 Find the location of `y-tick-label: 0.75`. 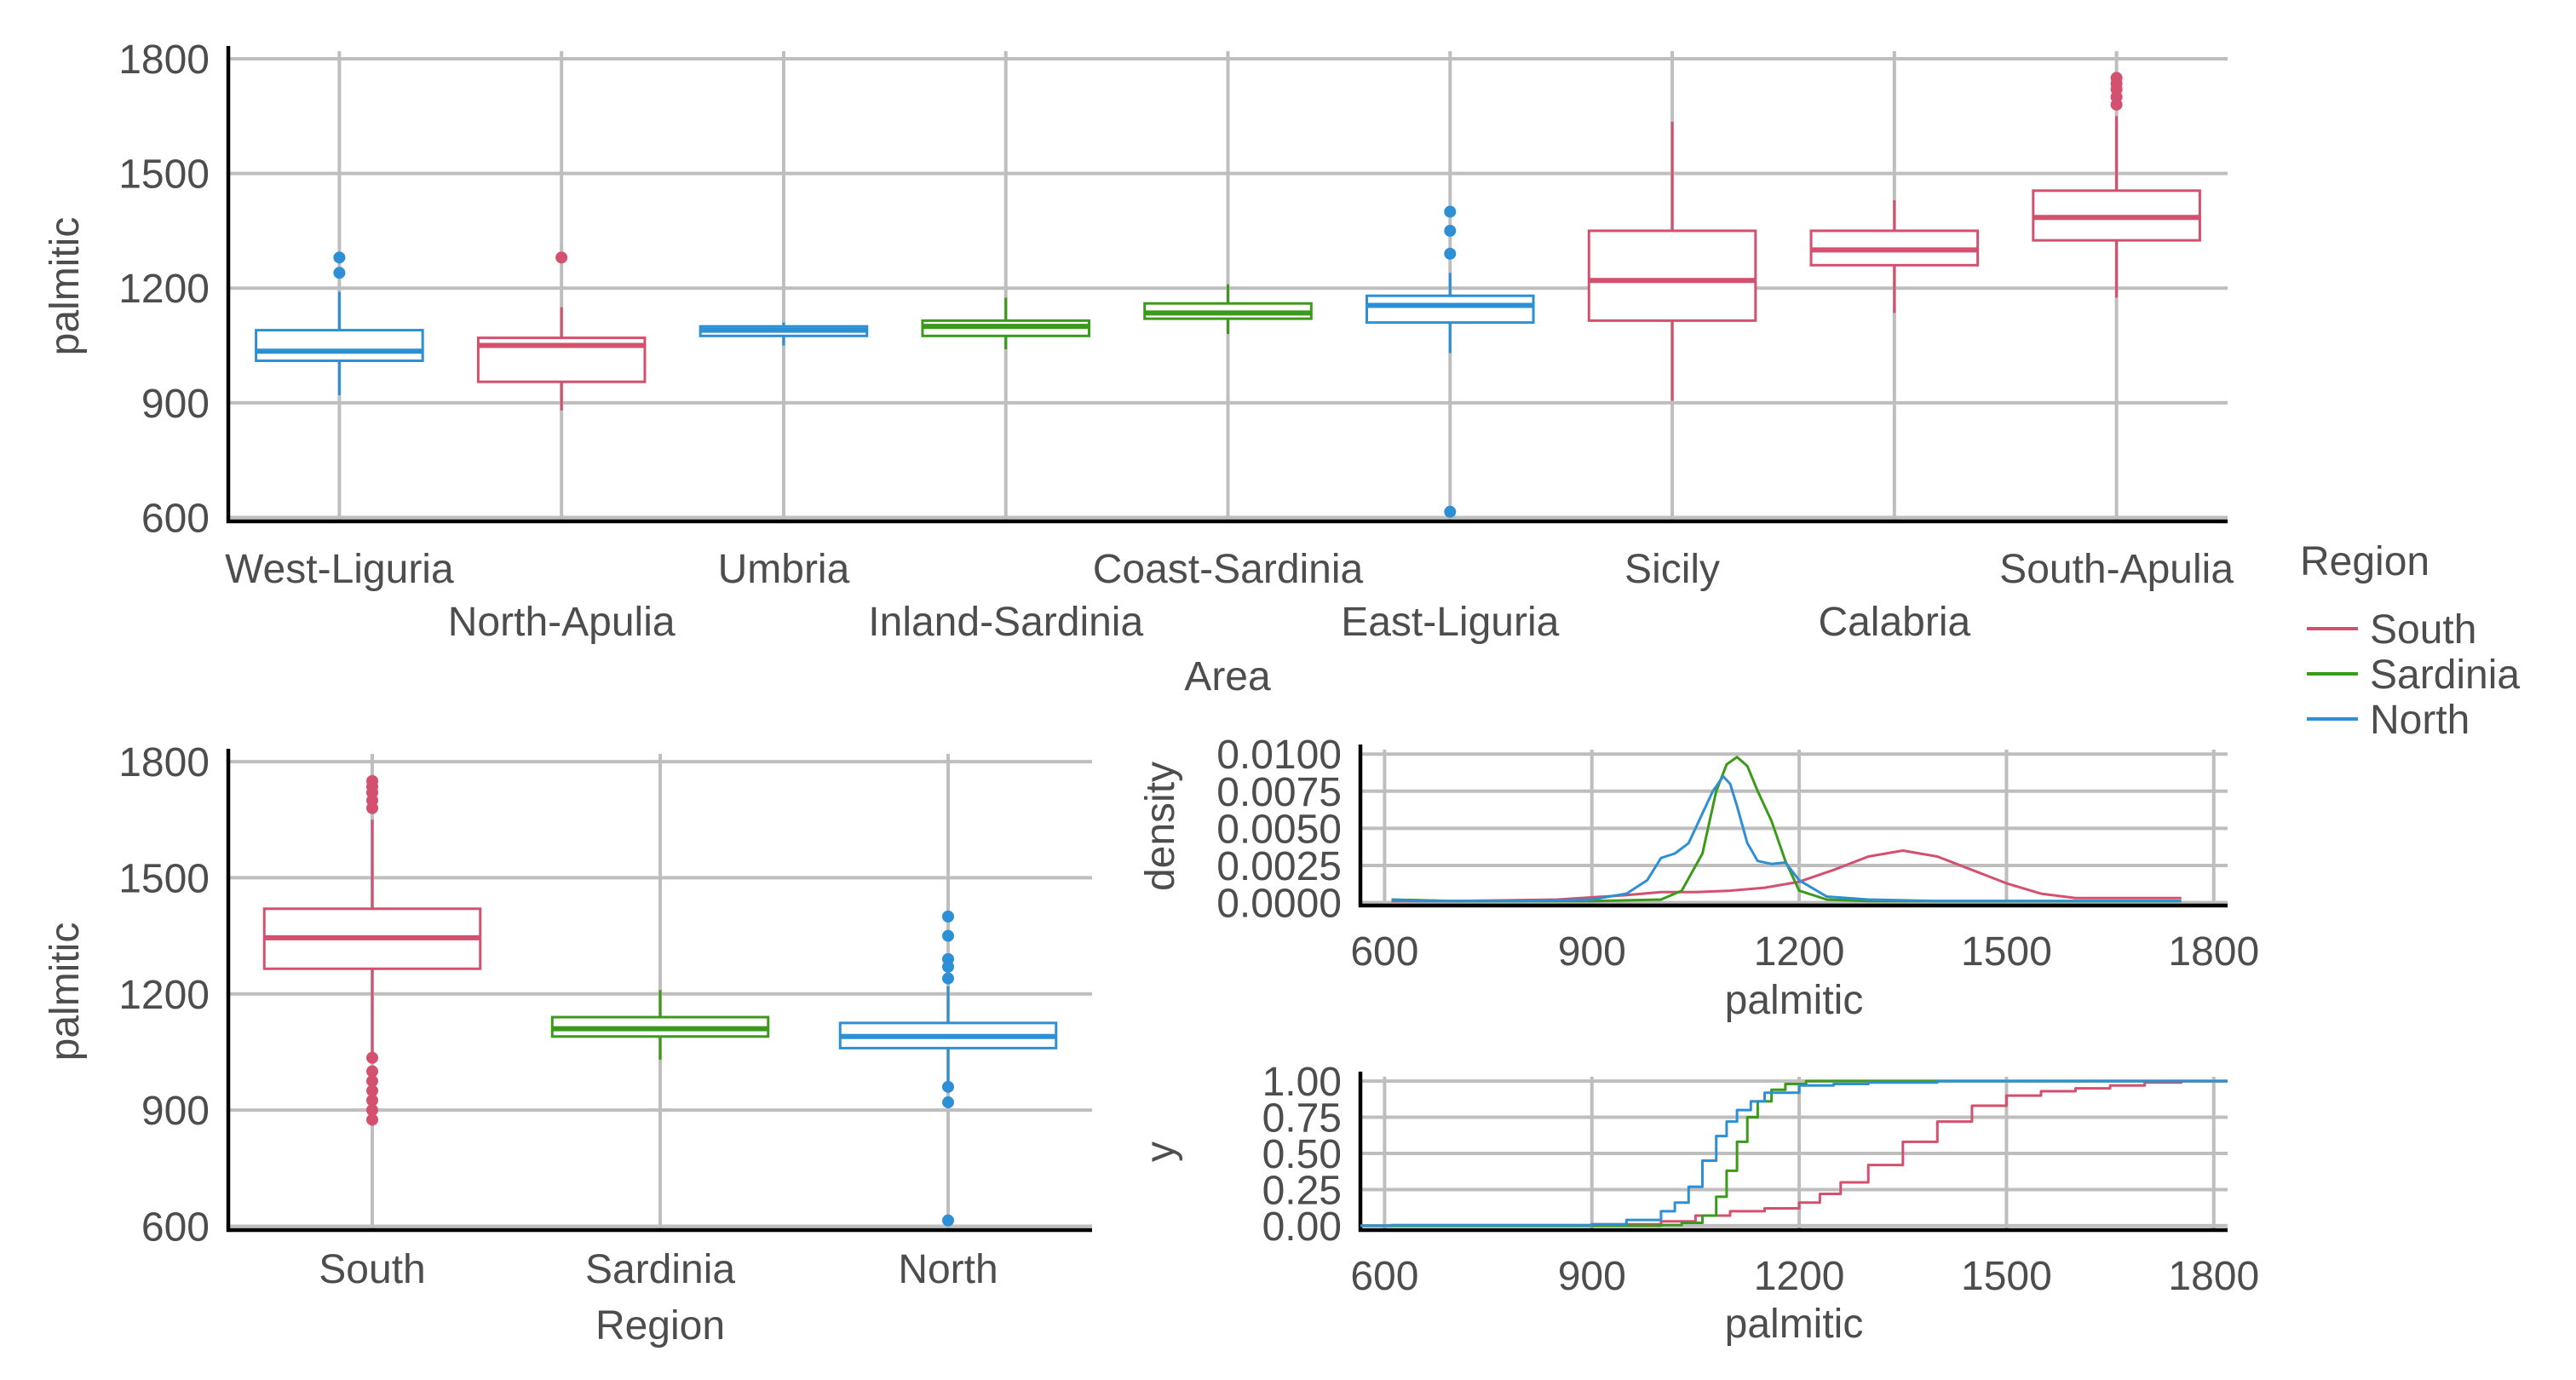

y-tick-label: 0.75 is located at coordinates (1302, 1119).